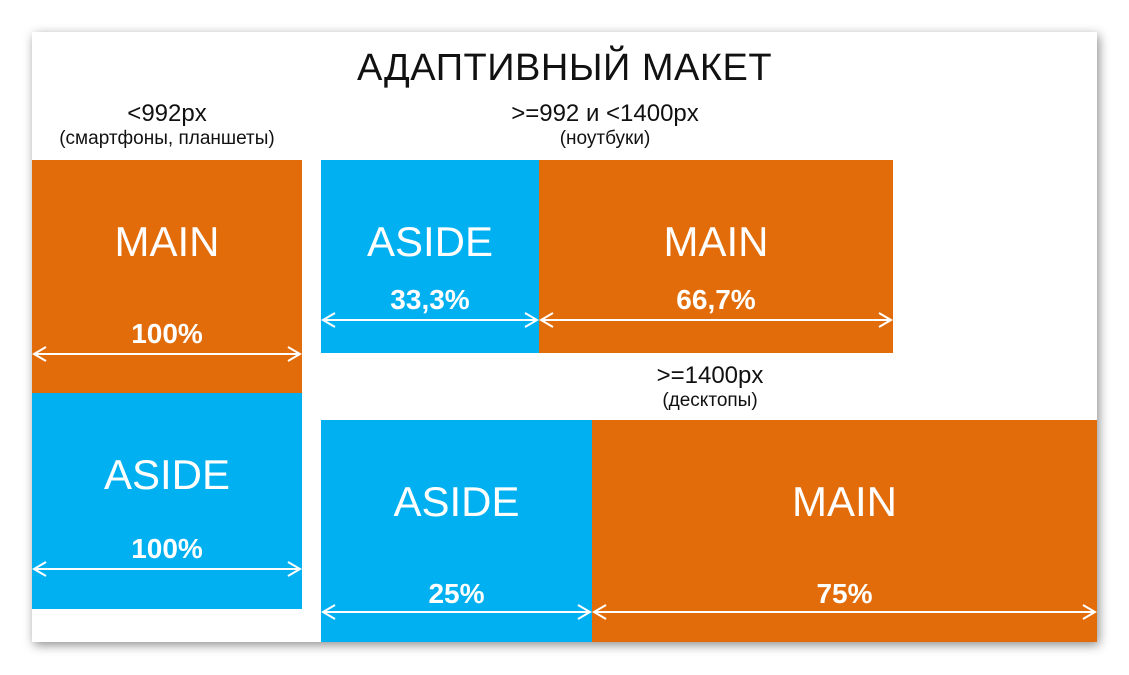 The height and width of the screenshot is (675, 1129). I want to click on breakpoint-devices-mobile: (смартфоны, планшеты), so click(167, 138).